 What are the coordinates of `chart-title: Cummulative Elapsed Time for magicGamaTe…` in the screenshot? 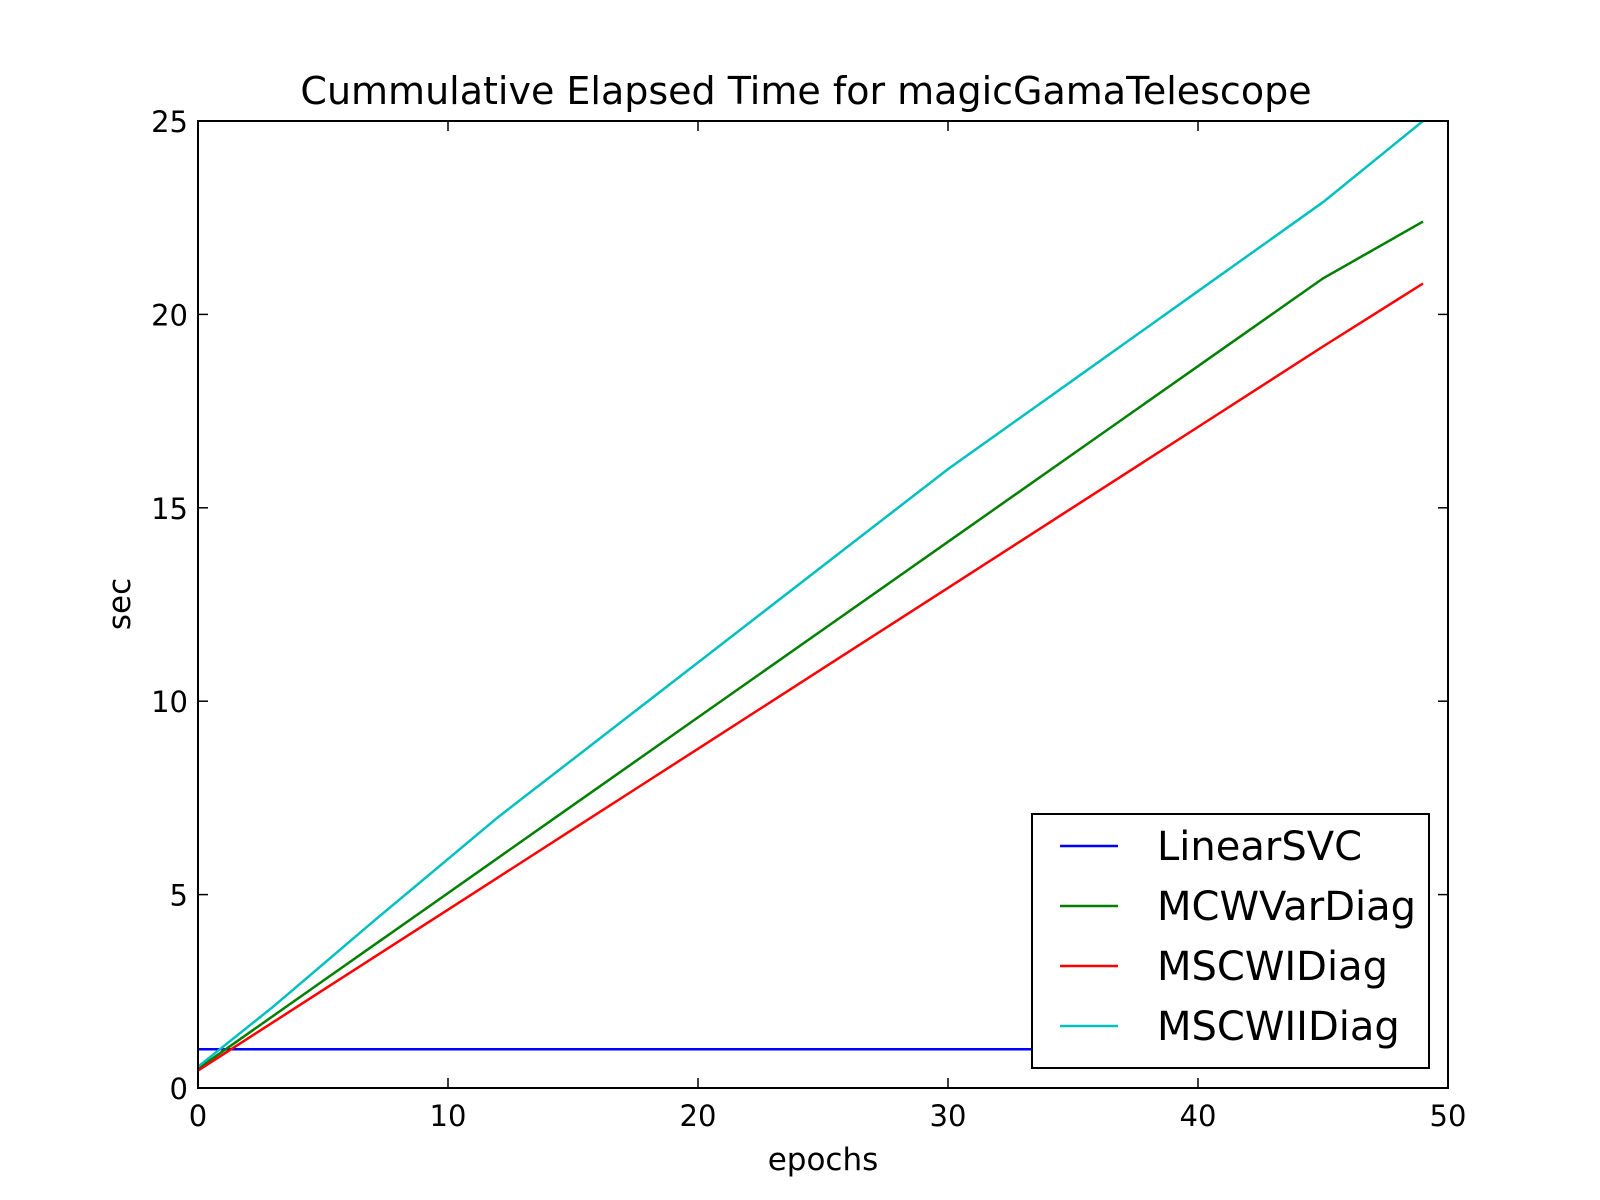 It's located at (805, 91).